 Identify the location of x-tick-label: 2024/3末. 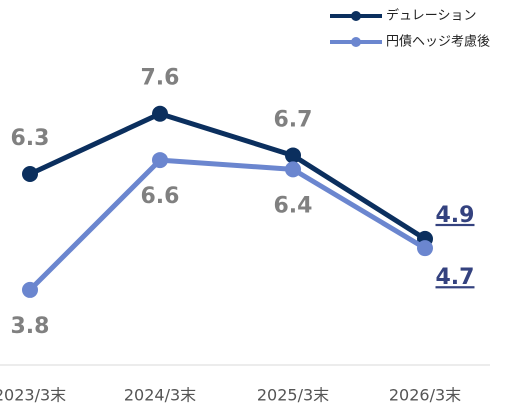
(160, 395).